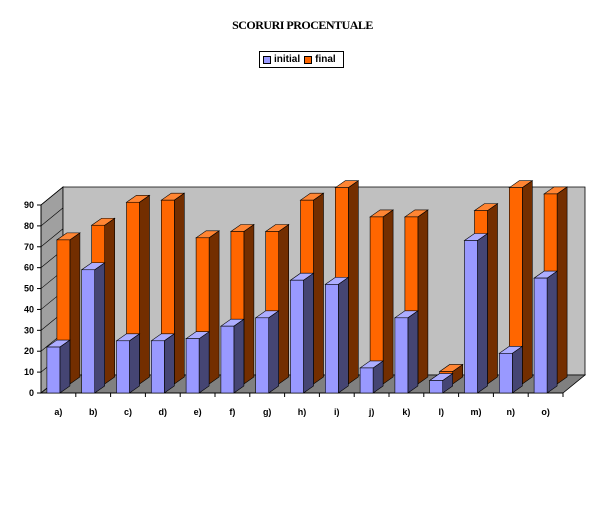 The height and width of the screenshot is (521, 605). Describe the element at coordinates (505, 373) in the screenshot. I see `bar-initial-13-front` at that location.